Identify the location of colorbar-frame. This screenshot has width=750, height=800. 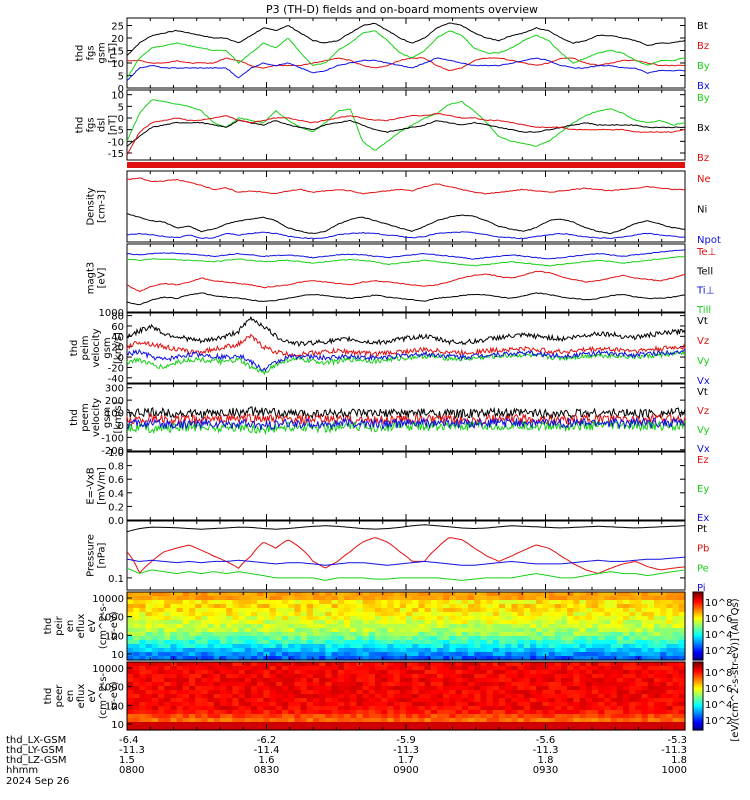
(698, 626).